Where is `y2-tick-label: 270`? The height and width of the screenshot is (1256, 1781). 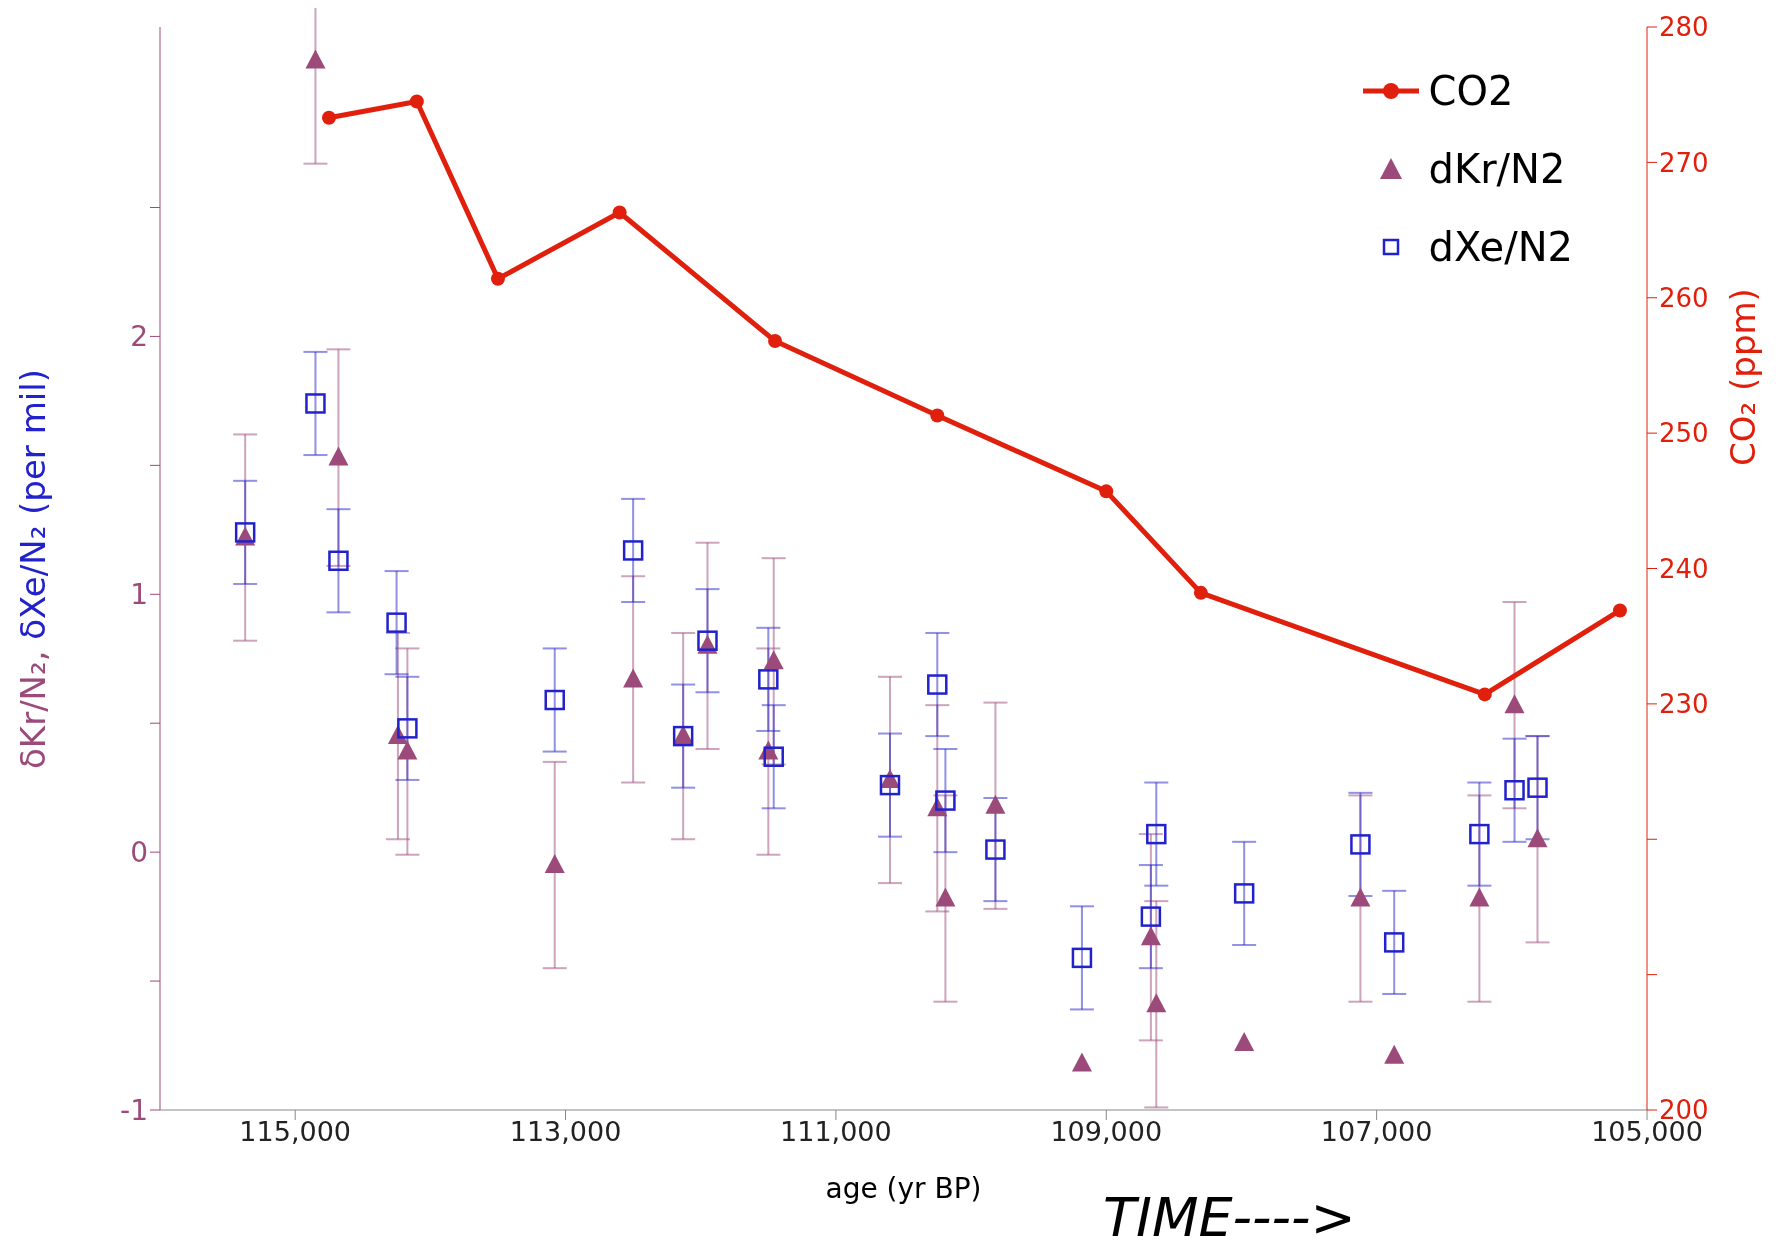 y2-tick-label: 270 is located at coordinates (1684, 162).